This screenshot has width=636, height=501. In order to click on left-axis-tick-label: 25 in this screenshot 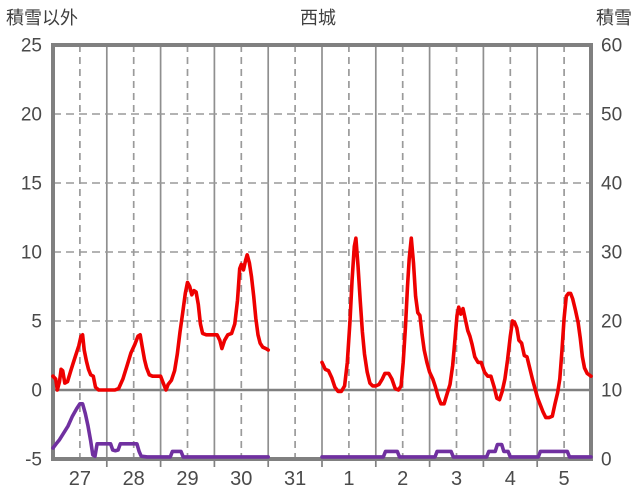, I will do `click(31, 46)`.